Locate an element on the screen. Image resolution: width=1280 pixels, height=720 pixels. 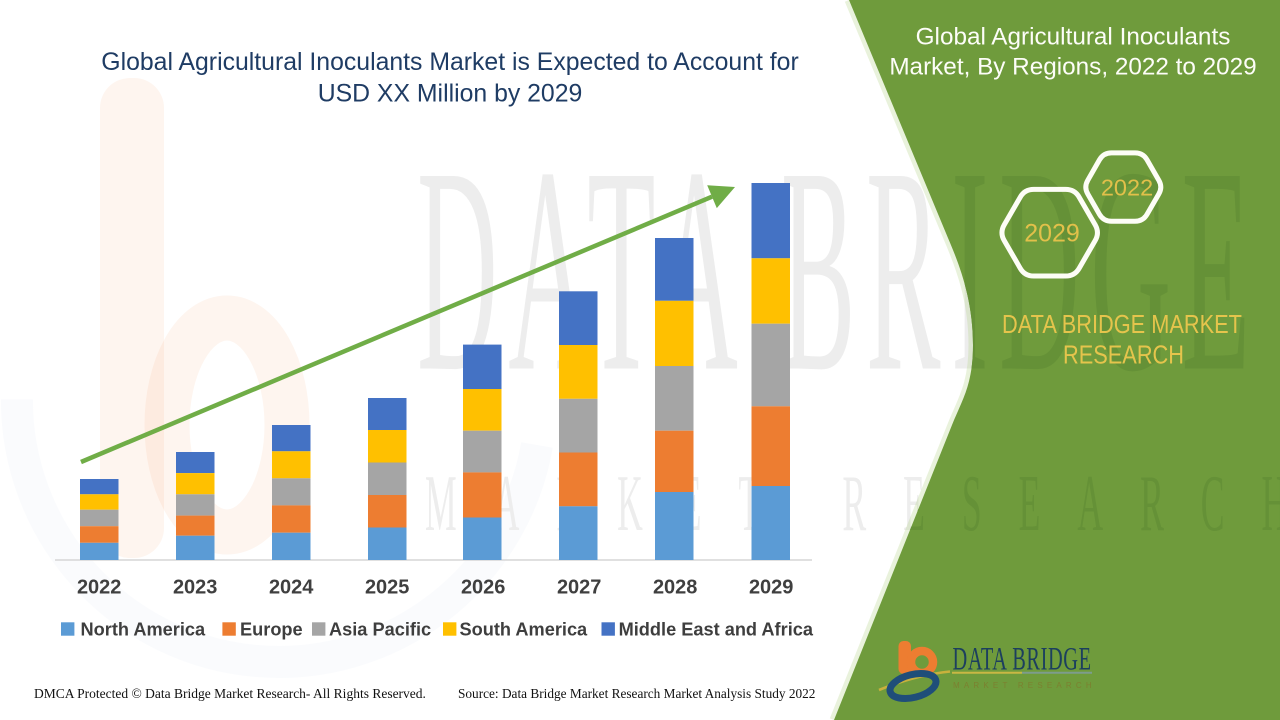
svg-text: 2024 is located at coordinates (291, 588).